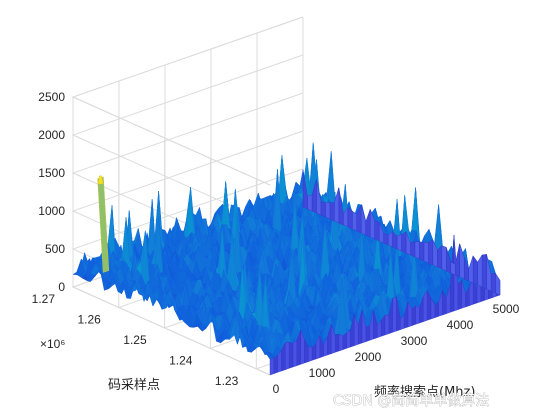 This screenshot has height=420, width=560. Describe the element at coordinates (460, 325) in the screenshot. I see `x-tick-label: 4000` at that location.